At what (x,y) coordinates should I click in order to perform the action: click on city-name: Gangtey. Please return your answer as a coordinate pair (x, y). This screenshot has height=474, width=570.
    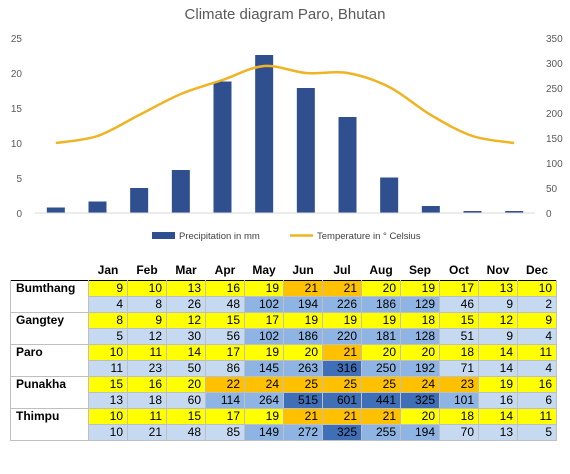
    Looking at the image, I should click on (49, 319).